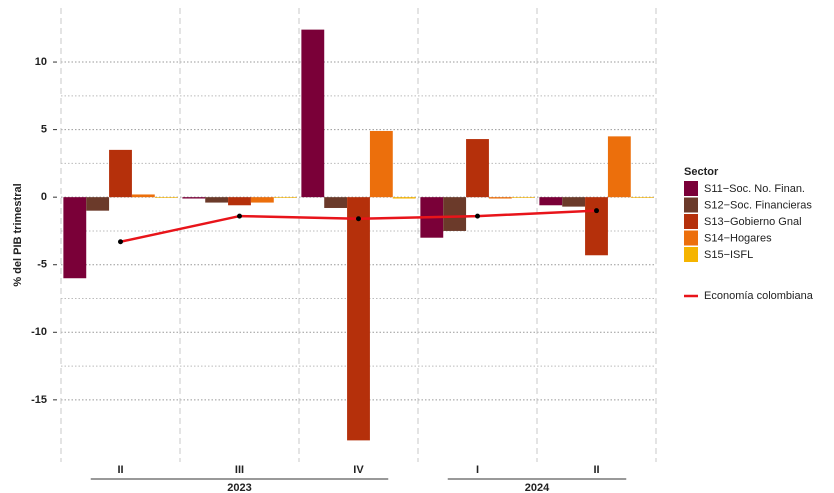  What do you see at coordinates (239, 487) in the screenshot?
I see `group-label: 2023` at bounding box center [239, 487].